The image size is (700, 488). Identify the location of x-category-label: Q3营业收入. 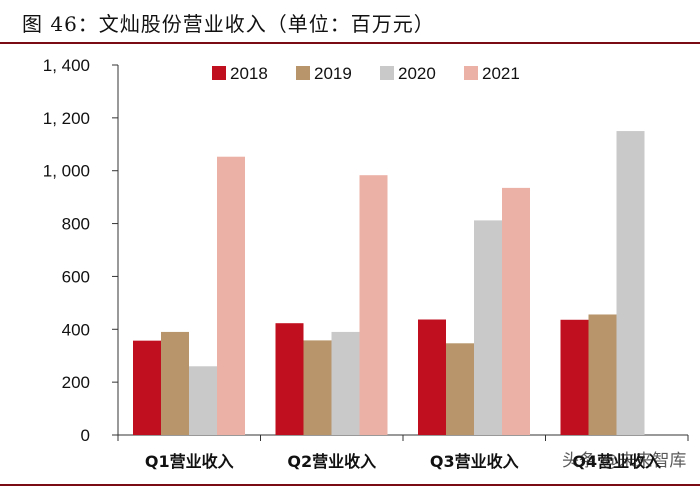
(474, 461).